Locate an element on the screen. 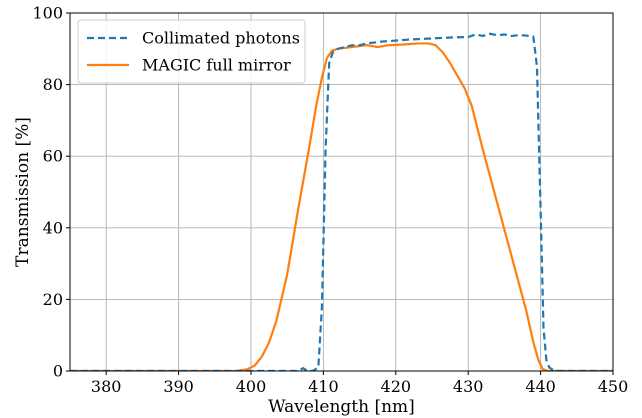 This screenshot has width=642, height=418. x-tick-label: 390 is located at coordinates (178, 386).